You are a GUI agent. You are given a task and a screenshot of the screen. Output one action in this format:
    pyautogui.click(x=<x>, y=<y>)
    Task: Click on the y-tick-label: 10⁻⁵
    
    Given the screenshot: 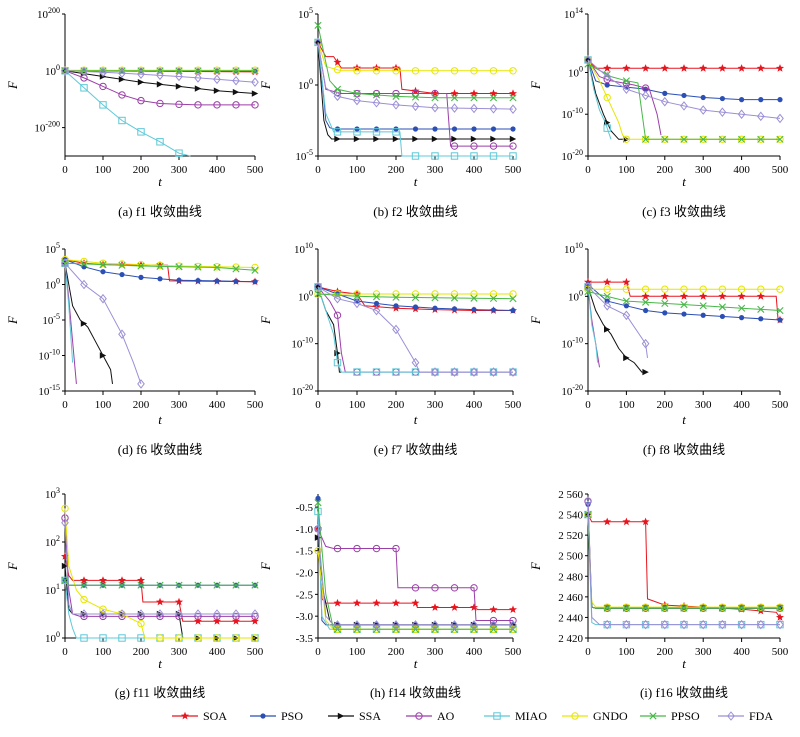 What is the action you would take?
    pyautogui.click(x=51, y=319)
    